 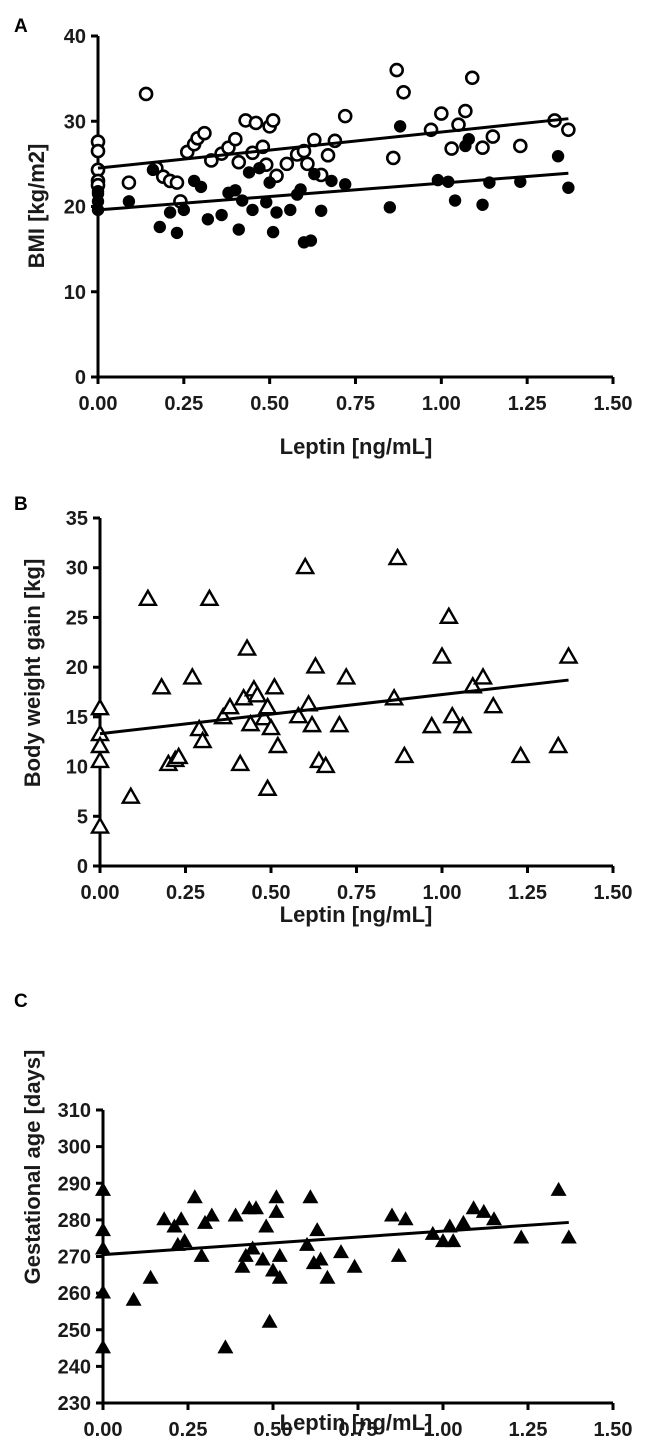 What do you see at coordinates (74, 1331) in the screenshot?
I see `y-tick-label-c: 250` at bounding box center [74, 1331].